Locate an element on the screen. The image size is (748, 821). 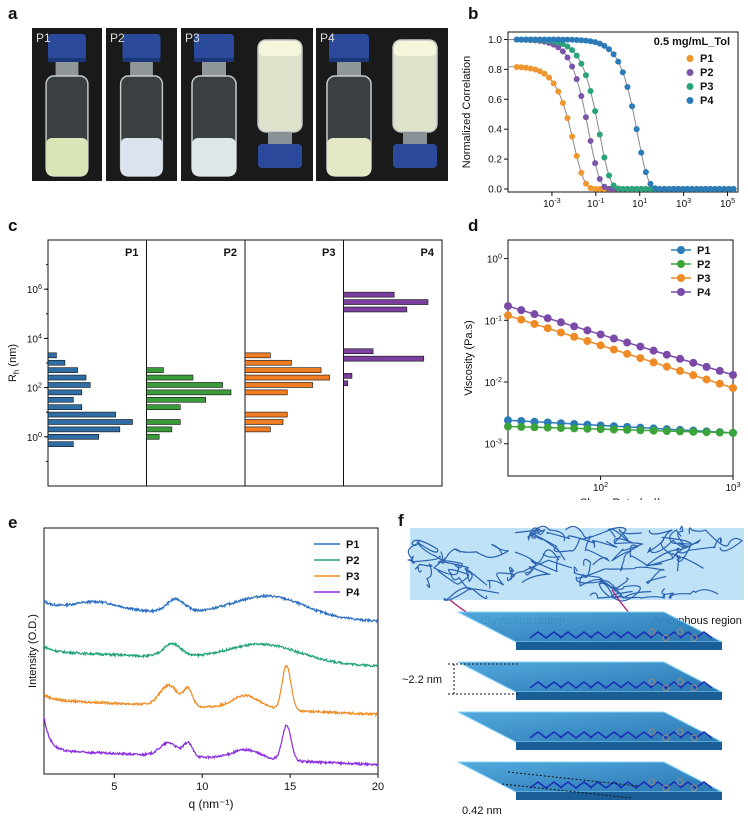
legend-label: P1 is located at coordinates (706, 59).